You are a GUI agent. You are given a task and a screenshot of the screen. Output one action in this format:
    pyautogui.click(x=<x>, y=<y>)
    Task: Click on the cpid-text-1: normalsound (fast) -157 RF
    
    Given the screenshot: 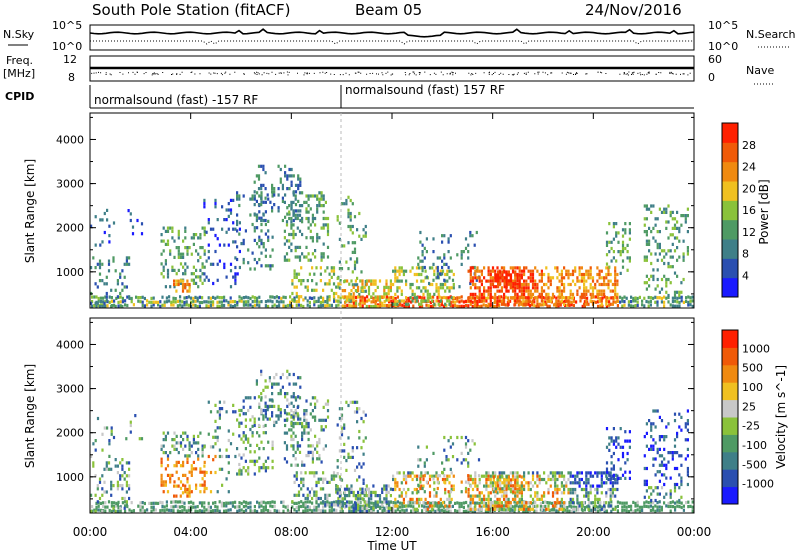 What is the action you would take?
    pyautogui.click(x=176, y=100)
    